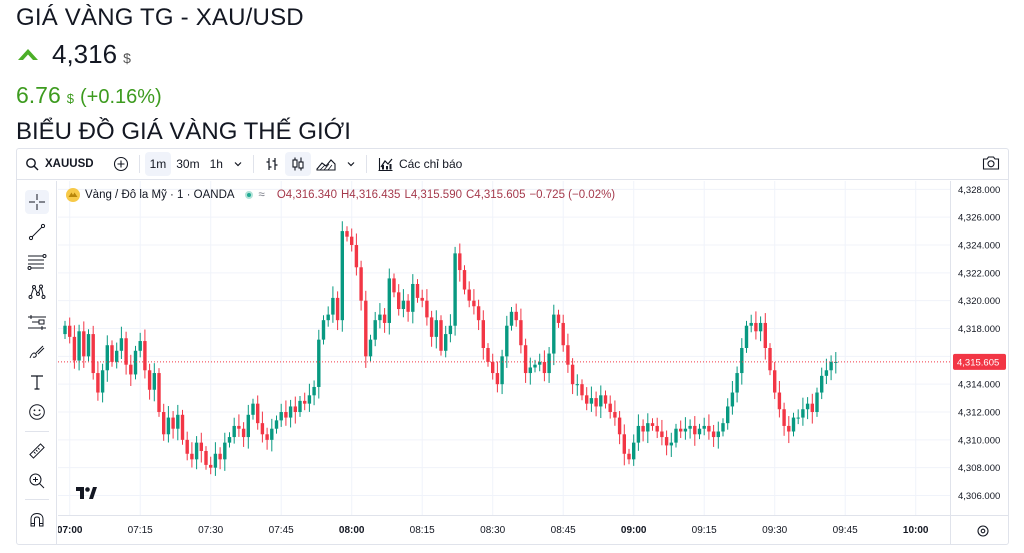 The height and width of the screenshot is (553, 1024). What do you see at coordinates (37, 520) in the screenshot?
I see `magnet-tool` at bounding box center [37, 520].